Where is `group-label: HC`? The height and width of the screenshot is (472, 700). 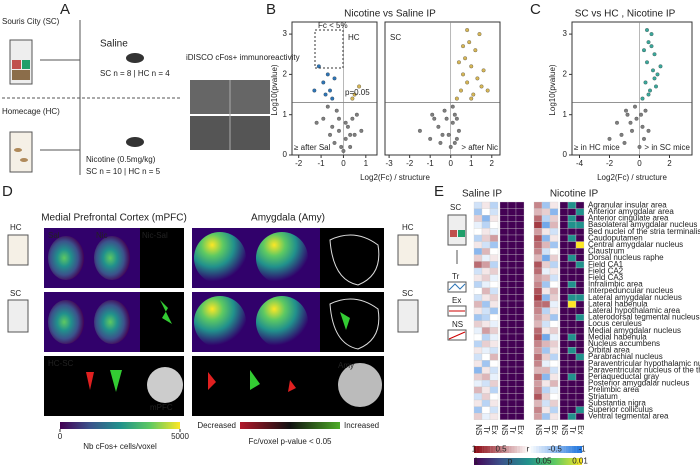
group-label: HC is located at coordinates (16, 227).